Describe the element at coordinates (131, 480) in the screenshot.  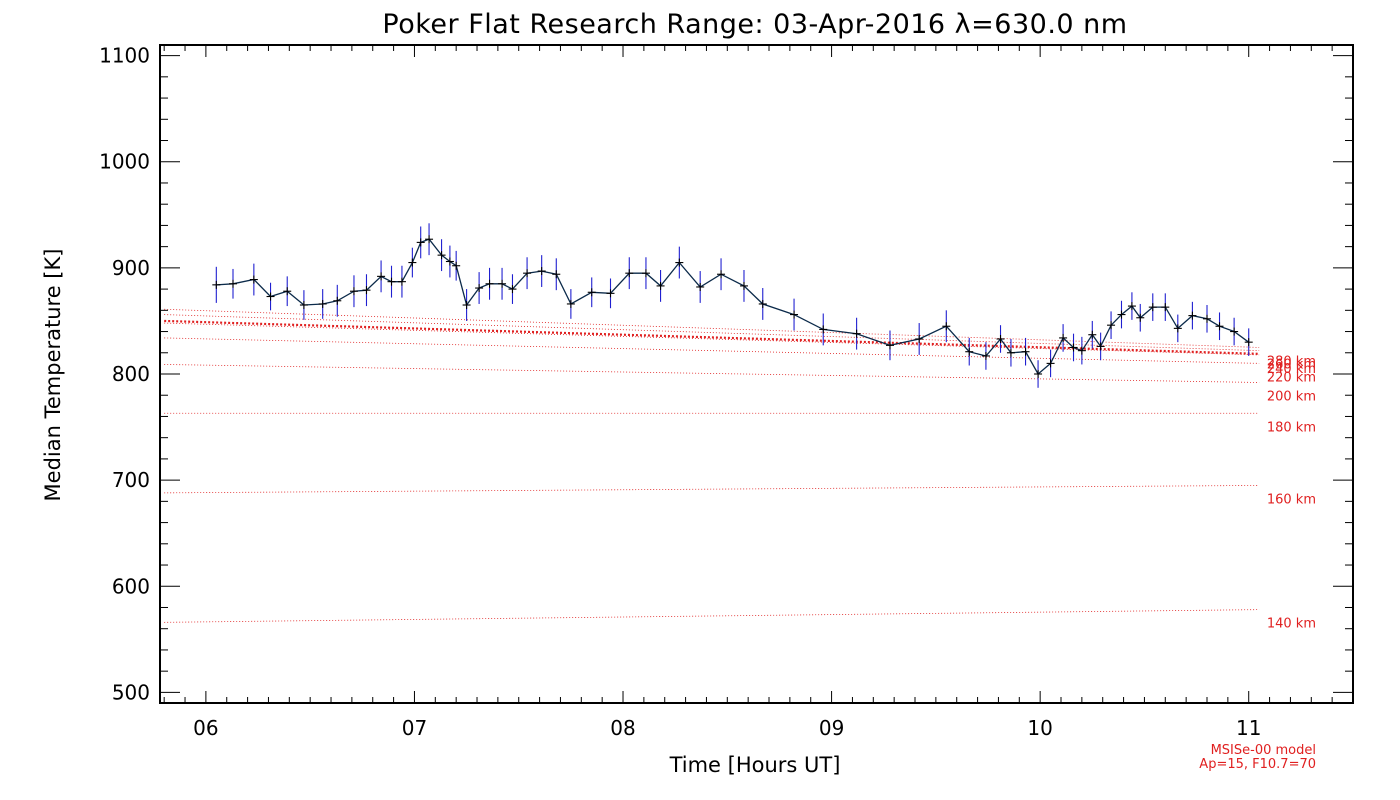
I see `y-tick-label: 700` at that location.